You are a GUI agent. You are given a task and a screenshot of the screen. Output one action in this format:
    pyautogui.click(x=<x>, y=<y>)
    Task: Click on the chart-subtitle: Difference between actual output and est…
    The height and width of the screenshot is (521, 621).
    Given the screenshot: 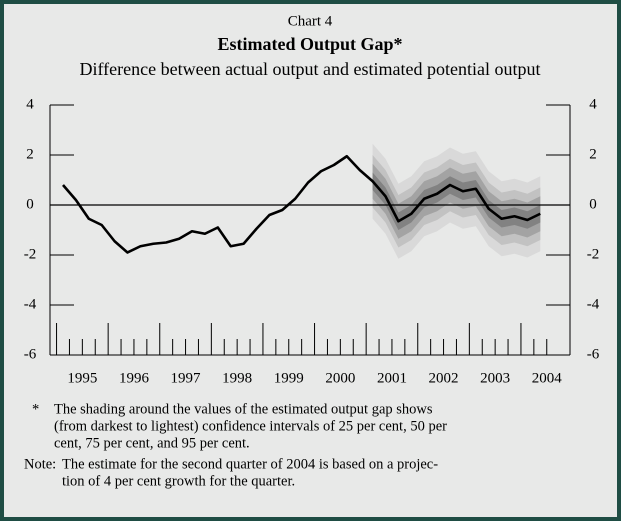 What is the action you would take?
    pyautogui.click(x=309, y=69)
    